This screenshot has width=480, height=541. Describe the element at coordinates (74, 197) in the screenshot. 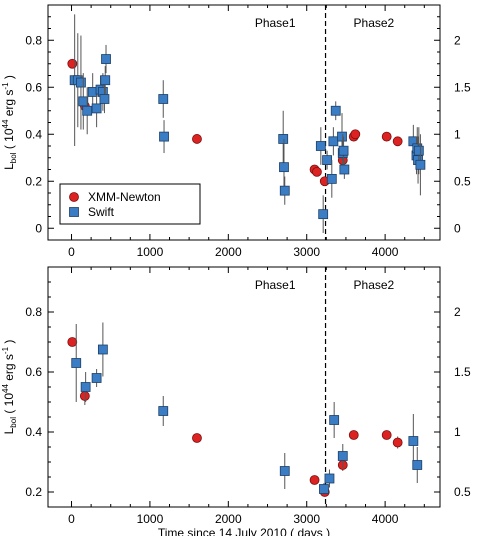

I see `legend-marker-circle` at that location.